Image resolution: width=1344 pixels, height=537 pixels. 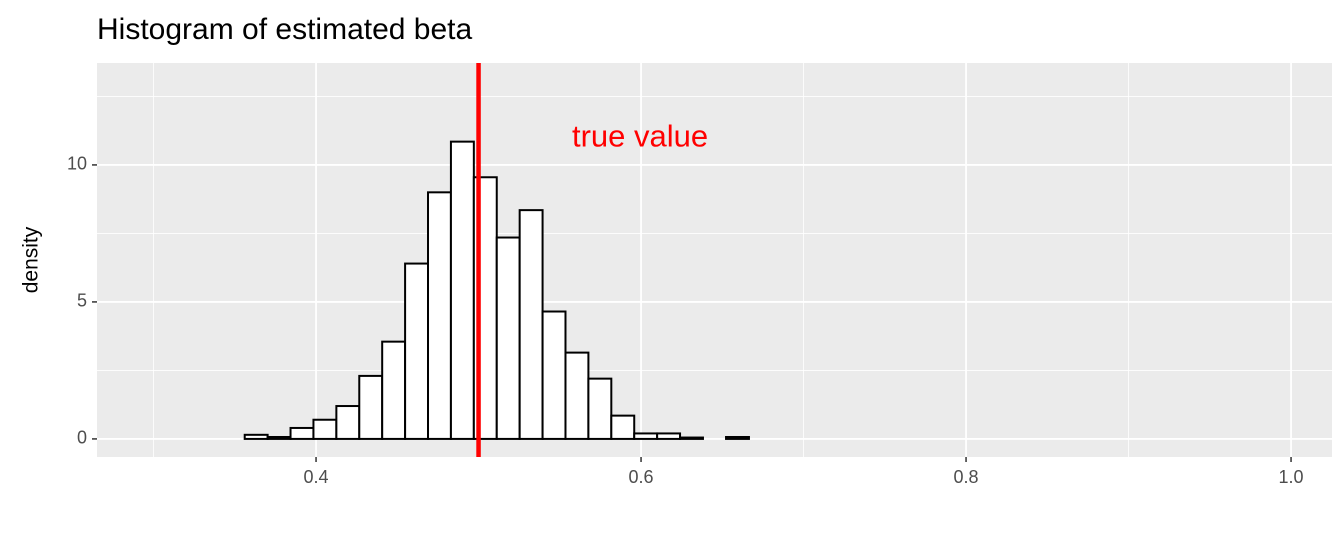 I want to click on x-tick-label: 0.8, so click(x=966, y=477).